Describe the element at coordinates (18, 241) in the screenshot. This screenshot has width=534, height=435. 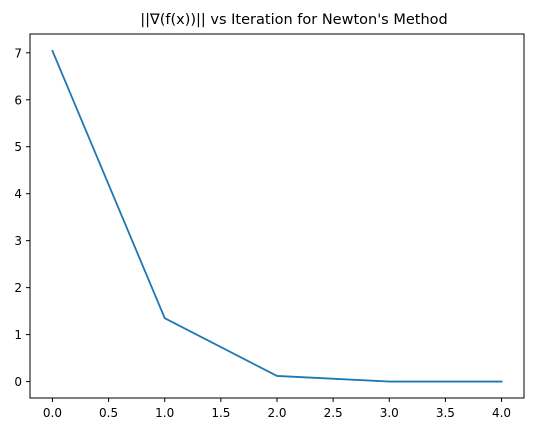
I see `y-tick-label: 3` at that location.